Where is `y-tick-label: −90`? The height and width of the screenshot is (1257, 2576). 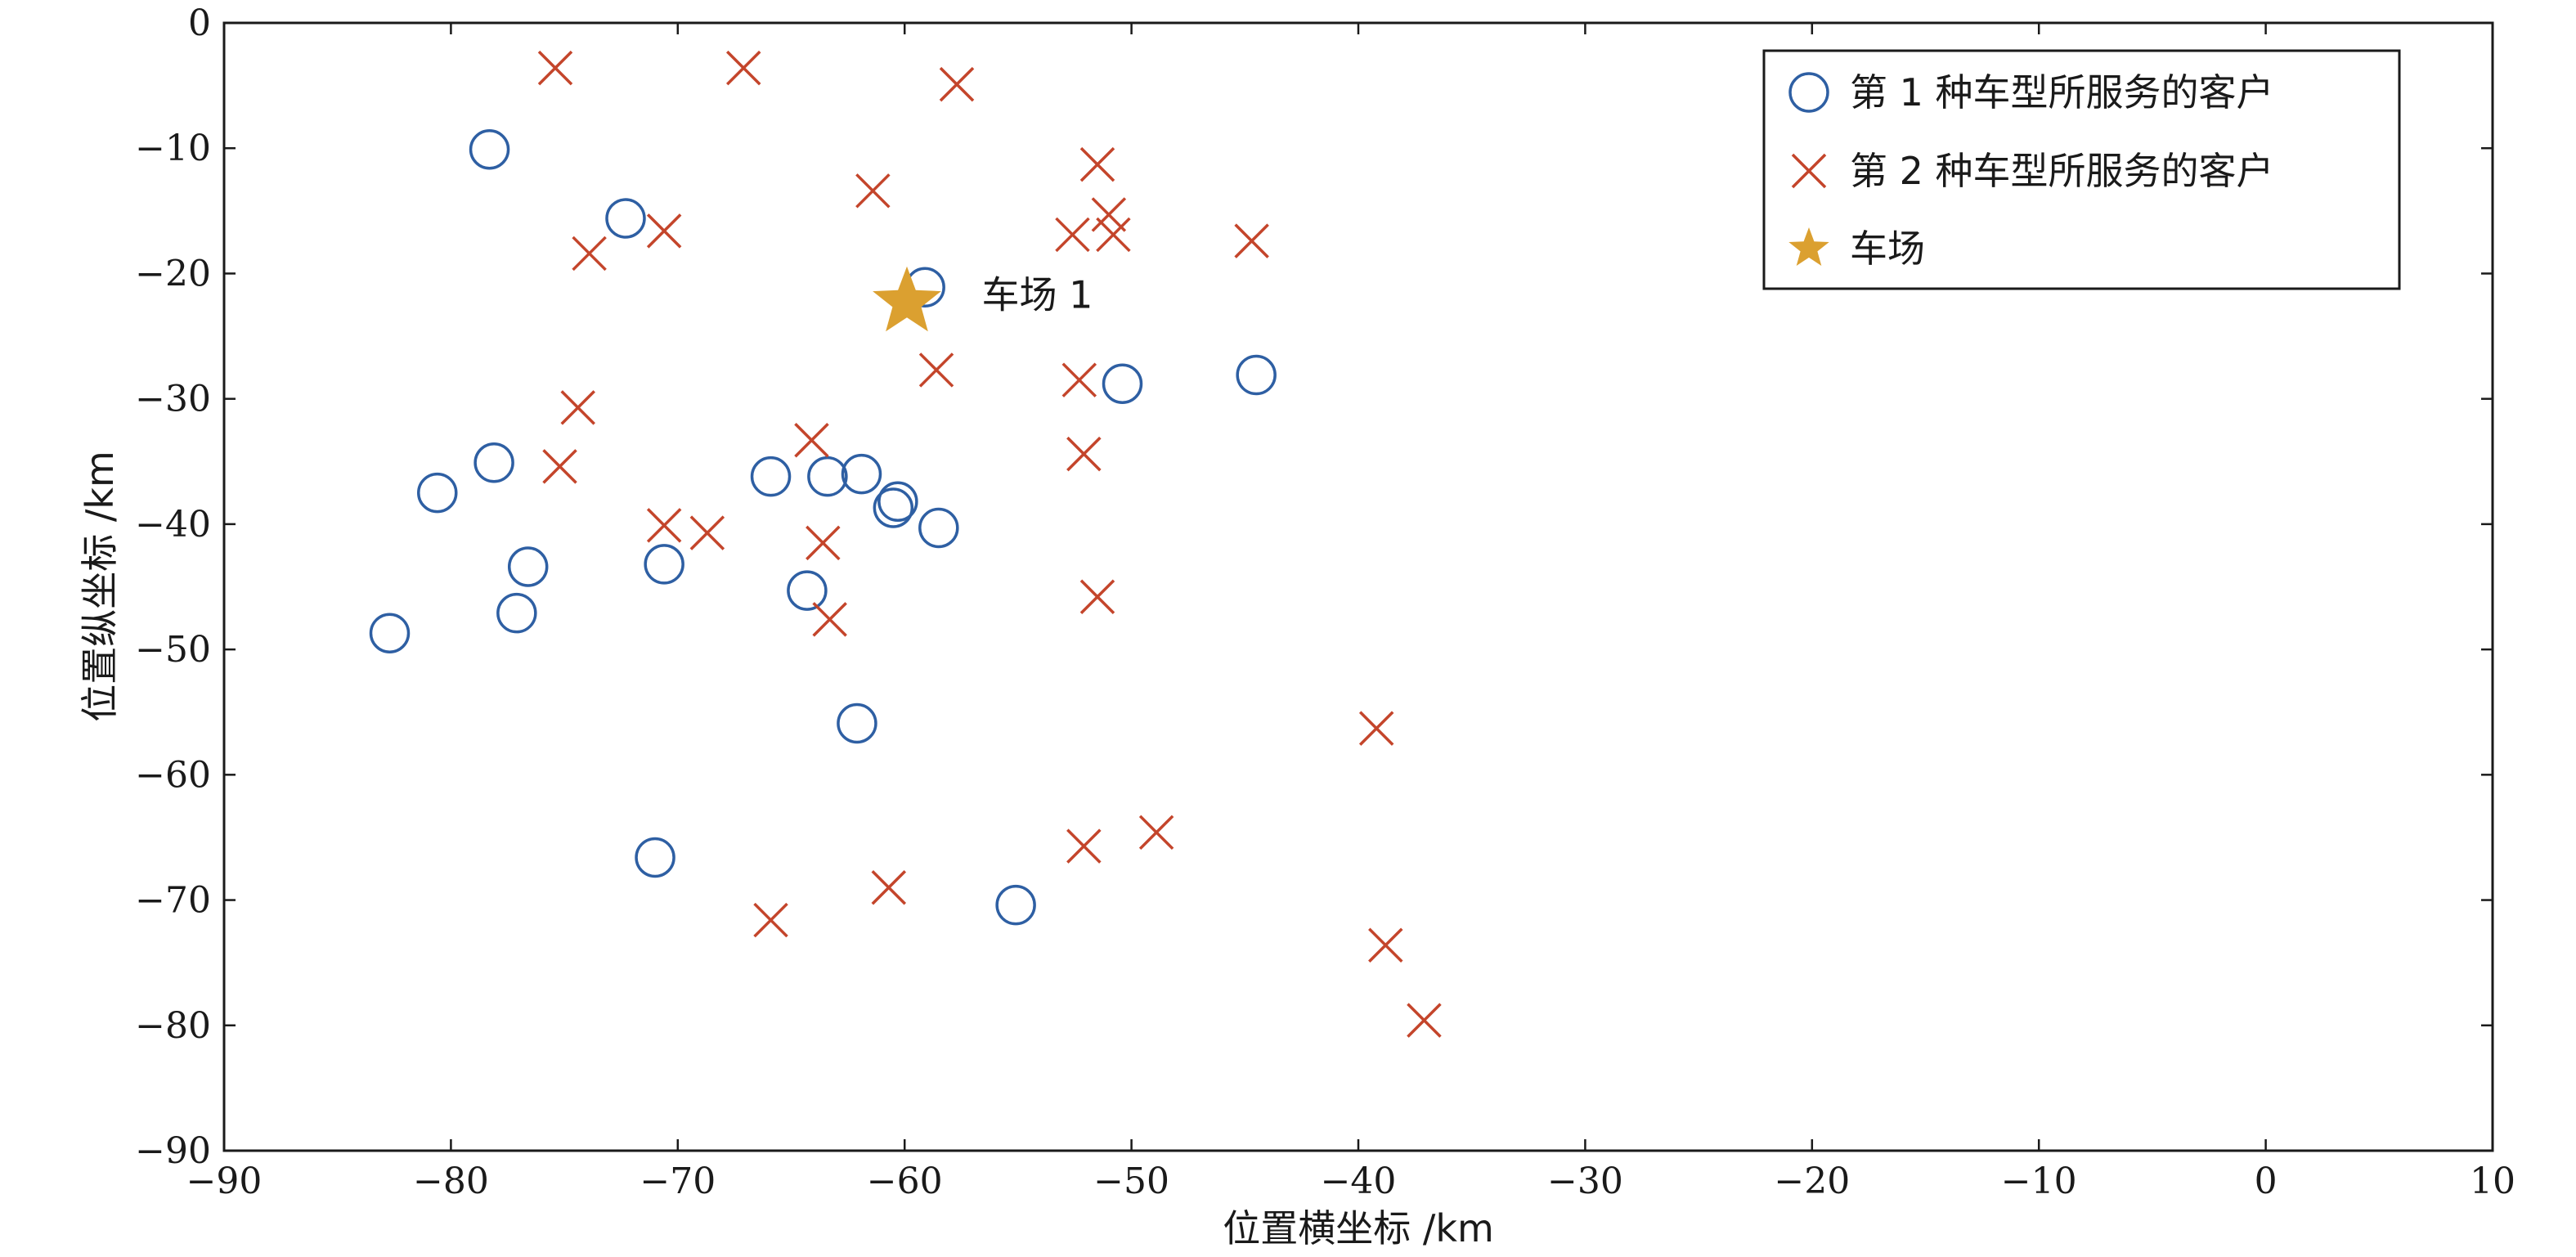
y-tick-label: −90 is located at coordinates (173, 1151).